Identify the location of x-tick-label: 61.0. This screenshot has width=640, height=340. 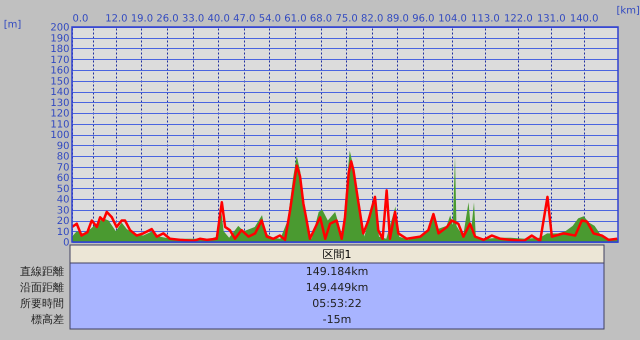
(295, 19).